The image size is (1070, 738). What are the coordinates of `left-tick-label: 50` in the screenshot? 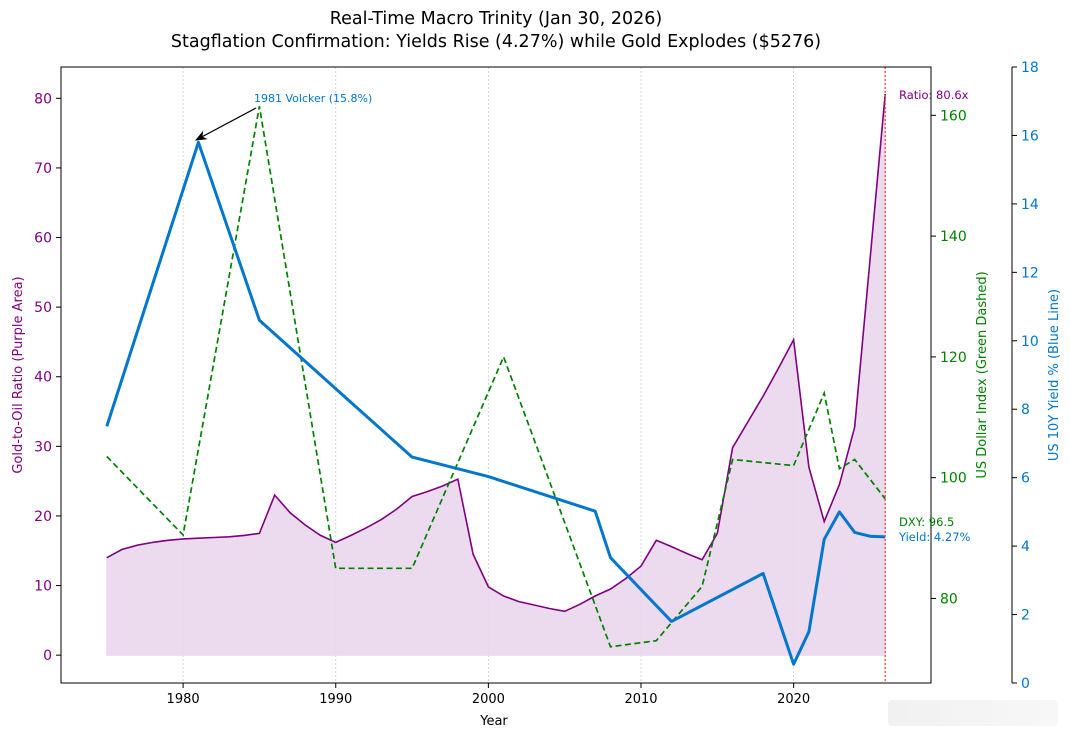 It's located at (43, 308).